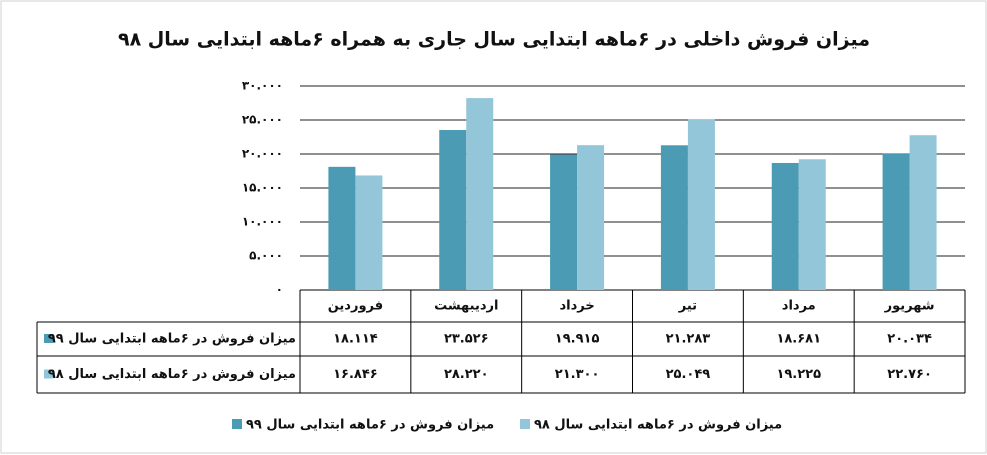  What do you see at coordinates (909, 374) in the screenshot?
I see `table-cell: ۲۲.۷۶۰` at bounding box center [909, 374].